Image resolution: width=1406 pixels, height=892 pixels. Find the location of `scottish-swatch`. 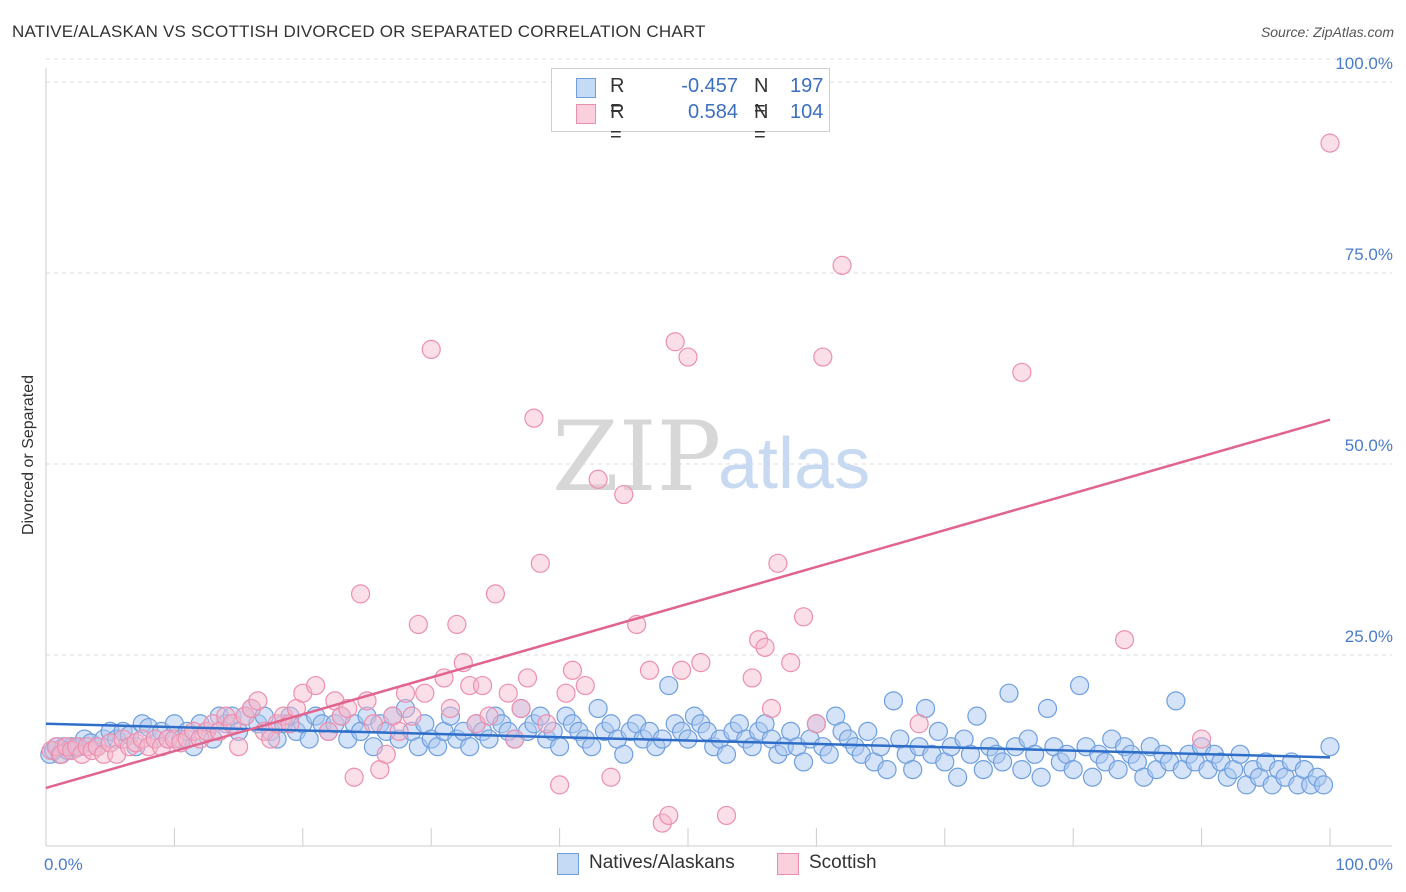

scottish-swatch is located at coordinates (586, 114).